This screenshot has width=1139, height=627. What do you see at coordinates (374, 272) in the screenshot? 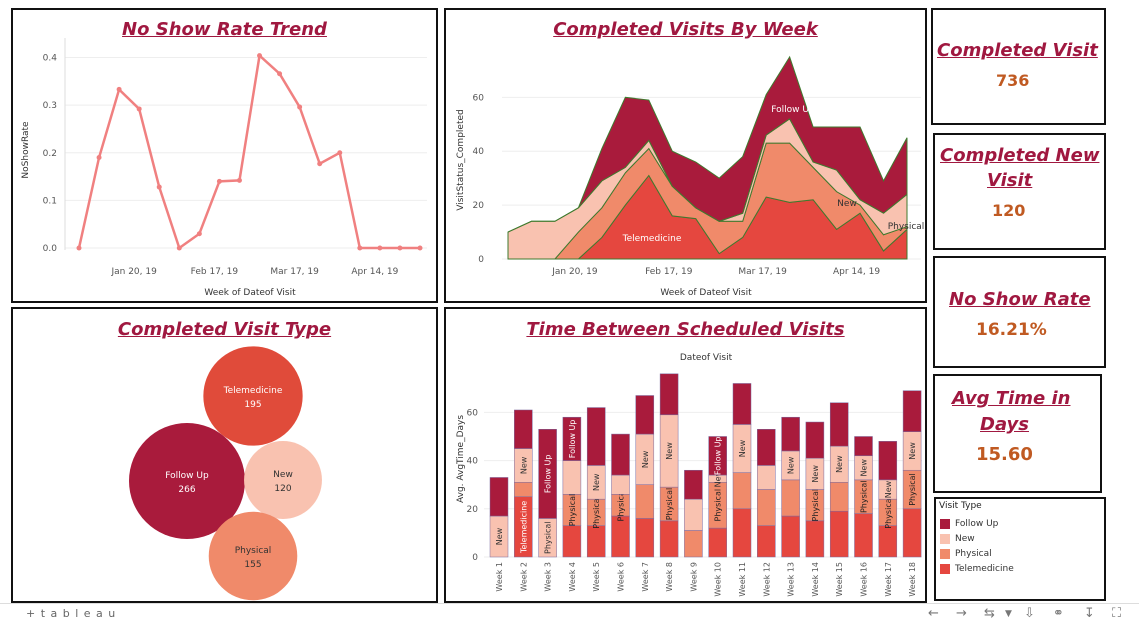
I see `x-tick-label: Apr 14, 19` at bounding box center [374, 272].